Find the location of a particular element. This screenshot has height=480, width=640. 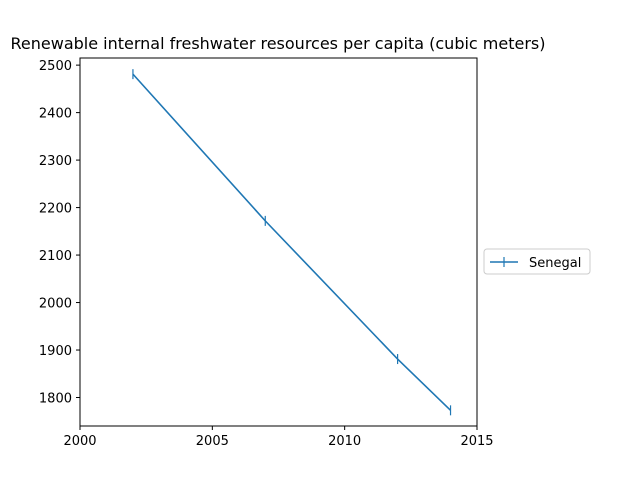

x-tick-label: 2015 is located at coordinates (476, 441).